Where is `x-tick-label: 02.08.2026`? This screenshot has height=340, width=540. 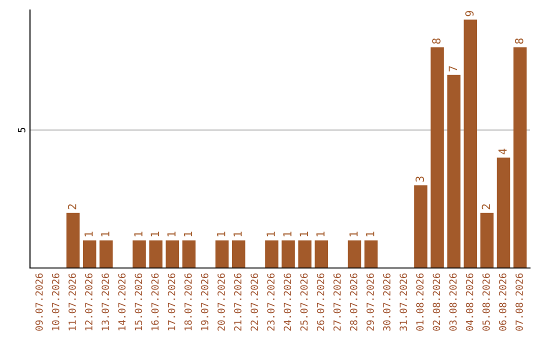
x-tick-label: 02.08.2026 is located at coordinates (436, 302).